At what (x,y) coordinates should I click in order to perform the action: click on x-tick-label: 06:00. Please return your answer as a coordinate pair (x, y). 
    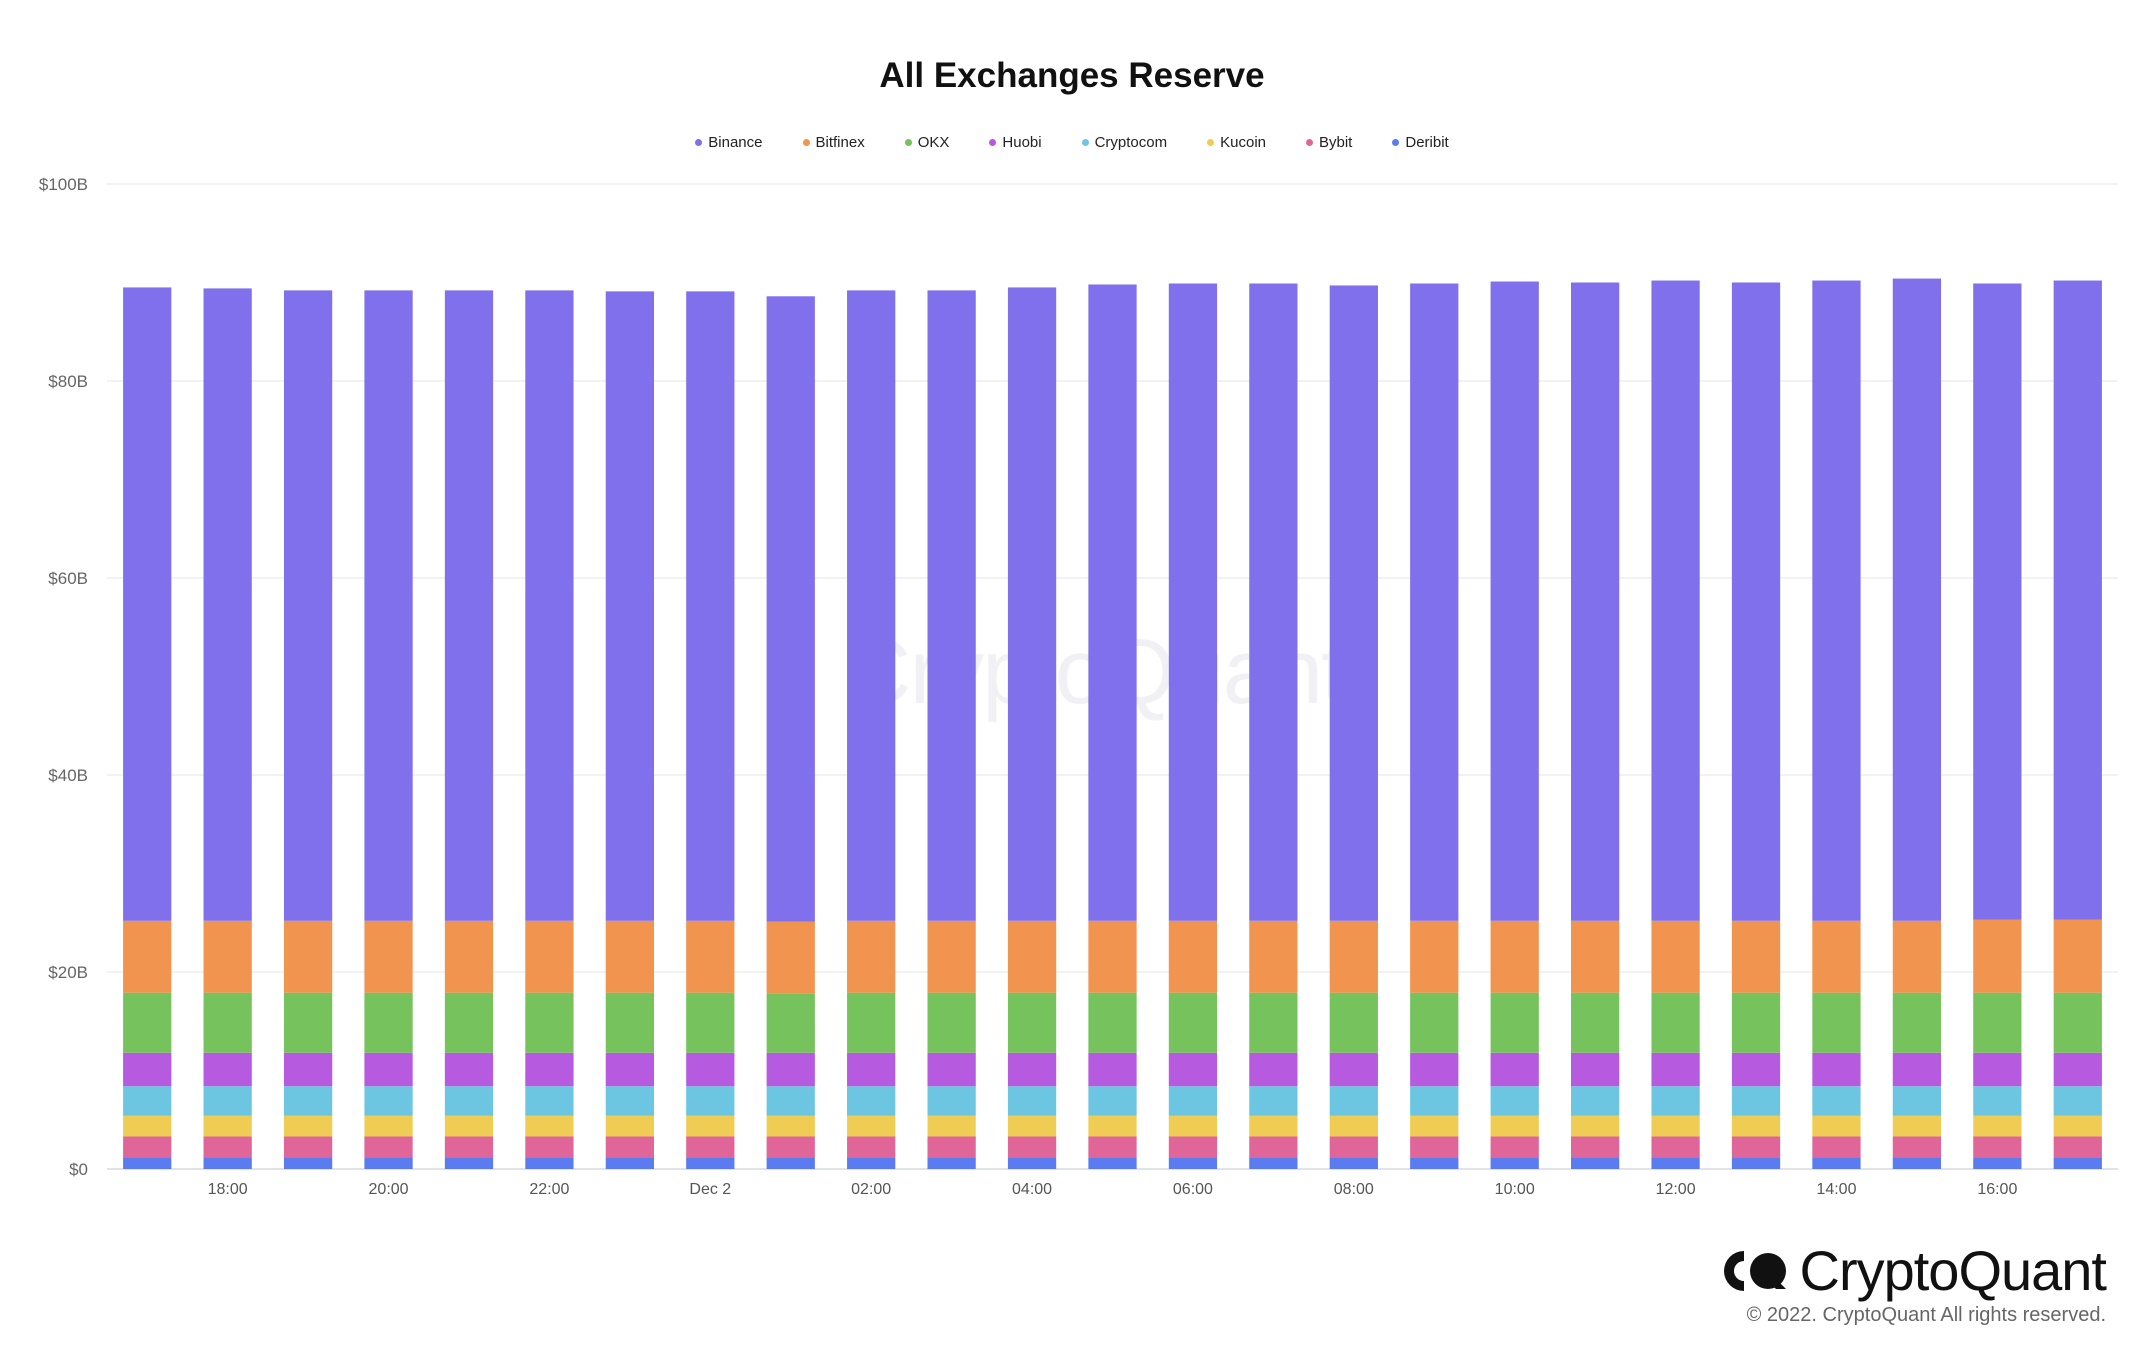
    Looking at the image, I should click on (1193, 1189).